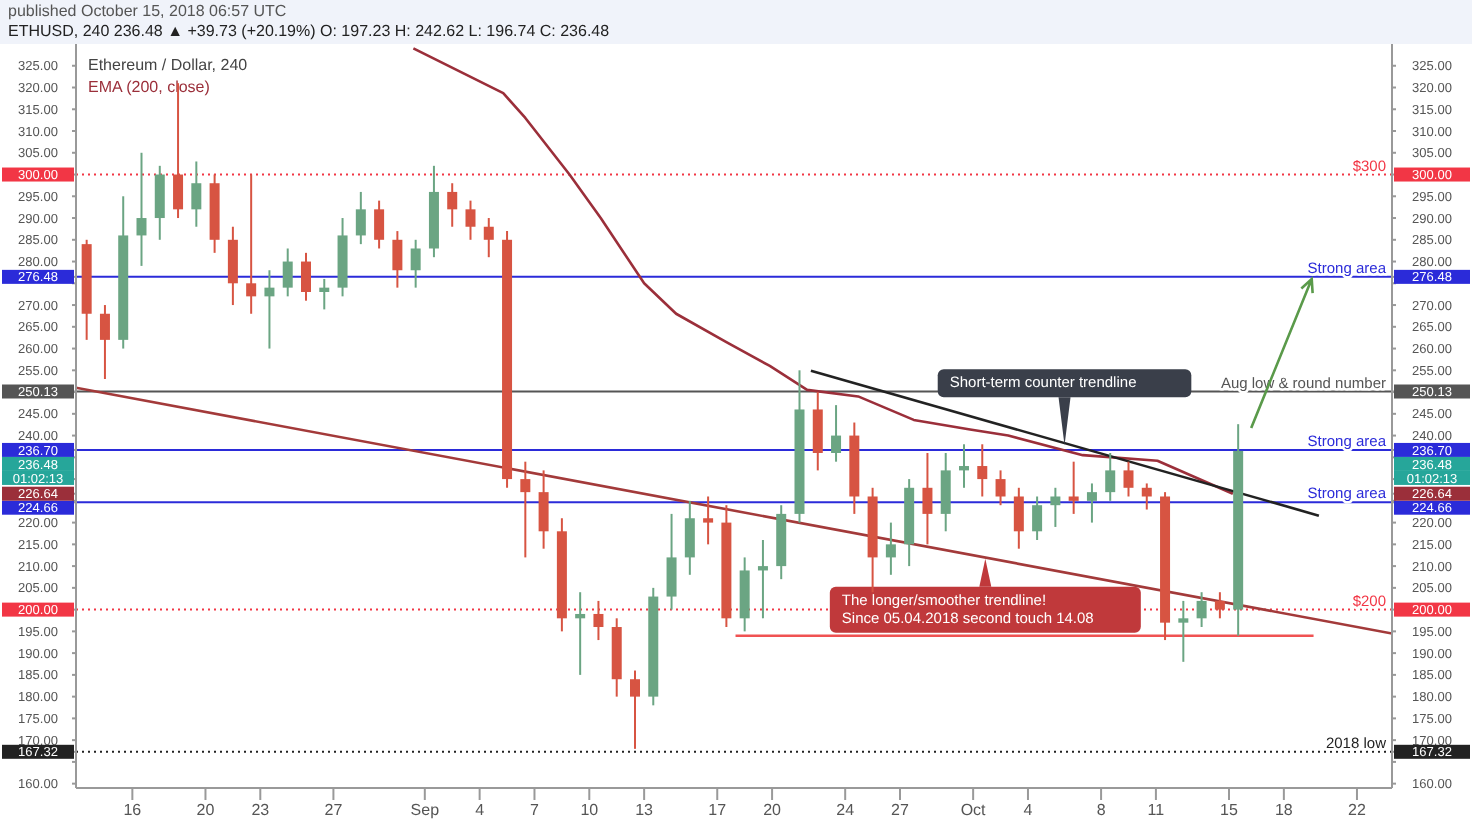 The width and height of the screenshot is (1472, 836). What do you see at coordinates (133, 810) in the screenshot?
I see `x-tick-label: 16` at bounding box center [133, 810].